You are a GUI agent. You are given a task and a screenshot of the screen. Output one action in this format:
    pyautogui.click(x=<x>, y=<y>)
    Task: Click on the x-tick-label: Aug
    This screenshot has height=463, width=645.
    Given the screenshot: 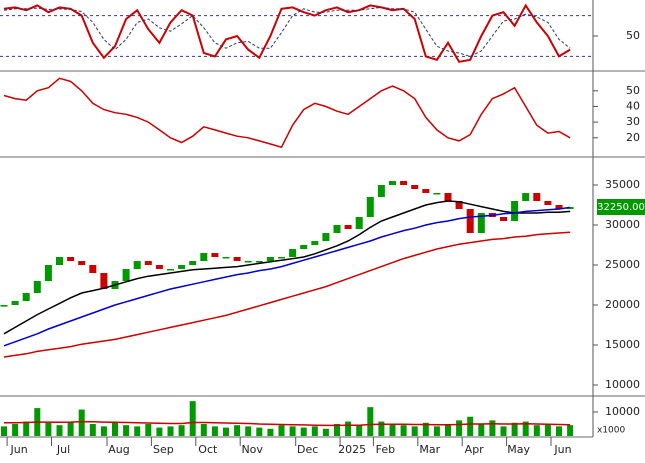 What is the action you would take?
    pyautogui.click(x=118, y=449)
    